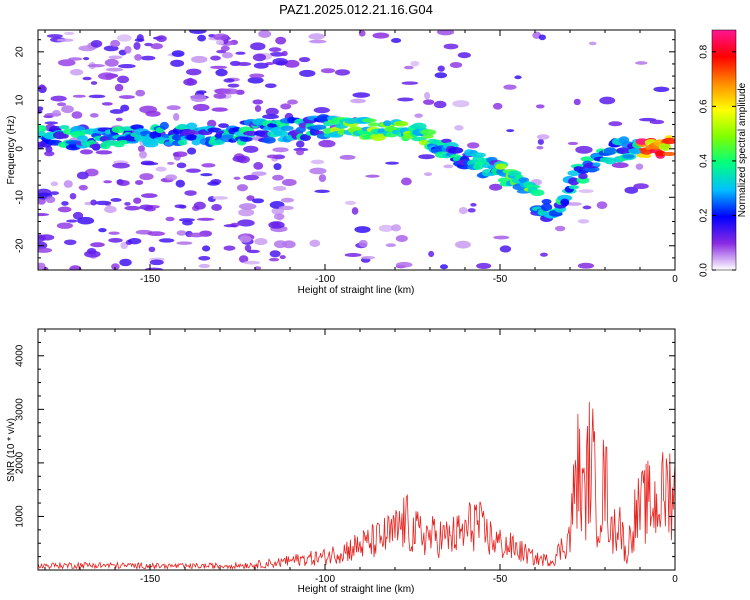 This screenshot has height=600, width=750. Describe the element at coordinates (150, 579) in the screenshot. I see `snr-x-tick-label: -150` at that location.